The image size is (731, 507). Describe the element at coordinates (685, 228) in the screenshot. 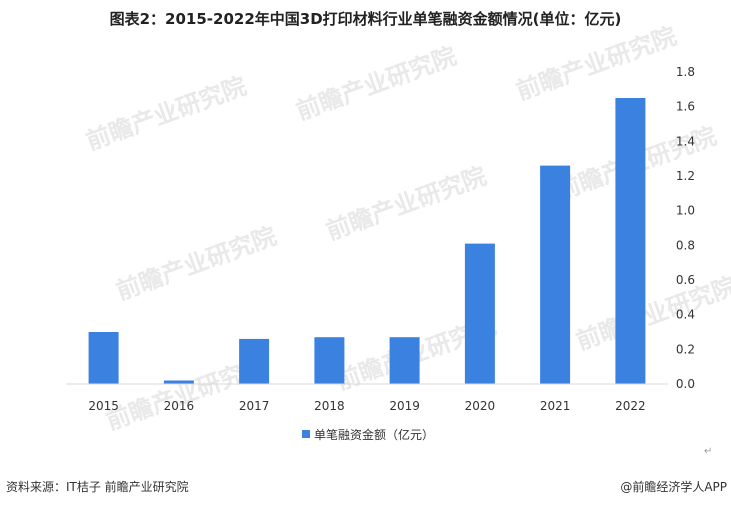

I see `y-tick-labels: 0.0 0.2 0.4 0.6 0.8 1.0 1.2 1.4 1.6 1.8` at that location.